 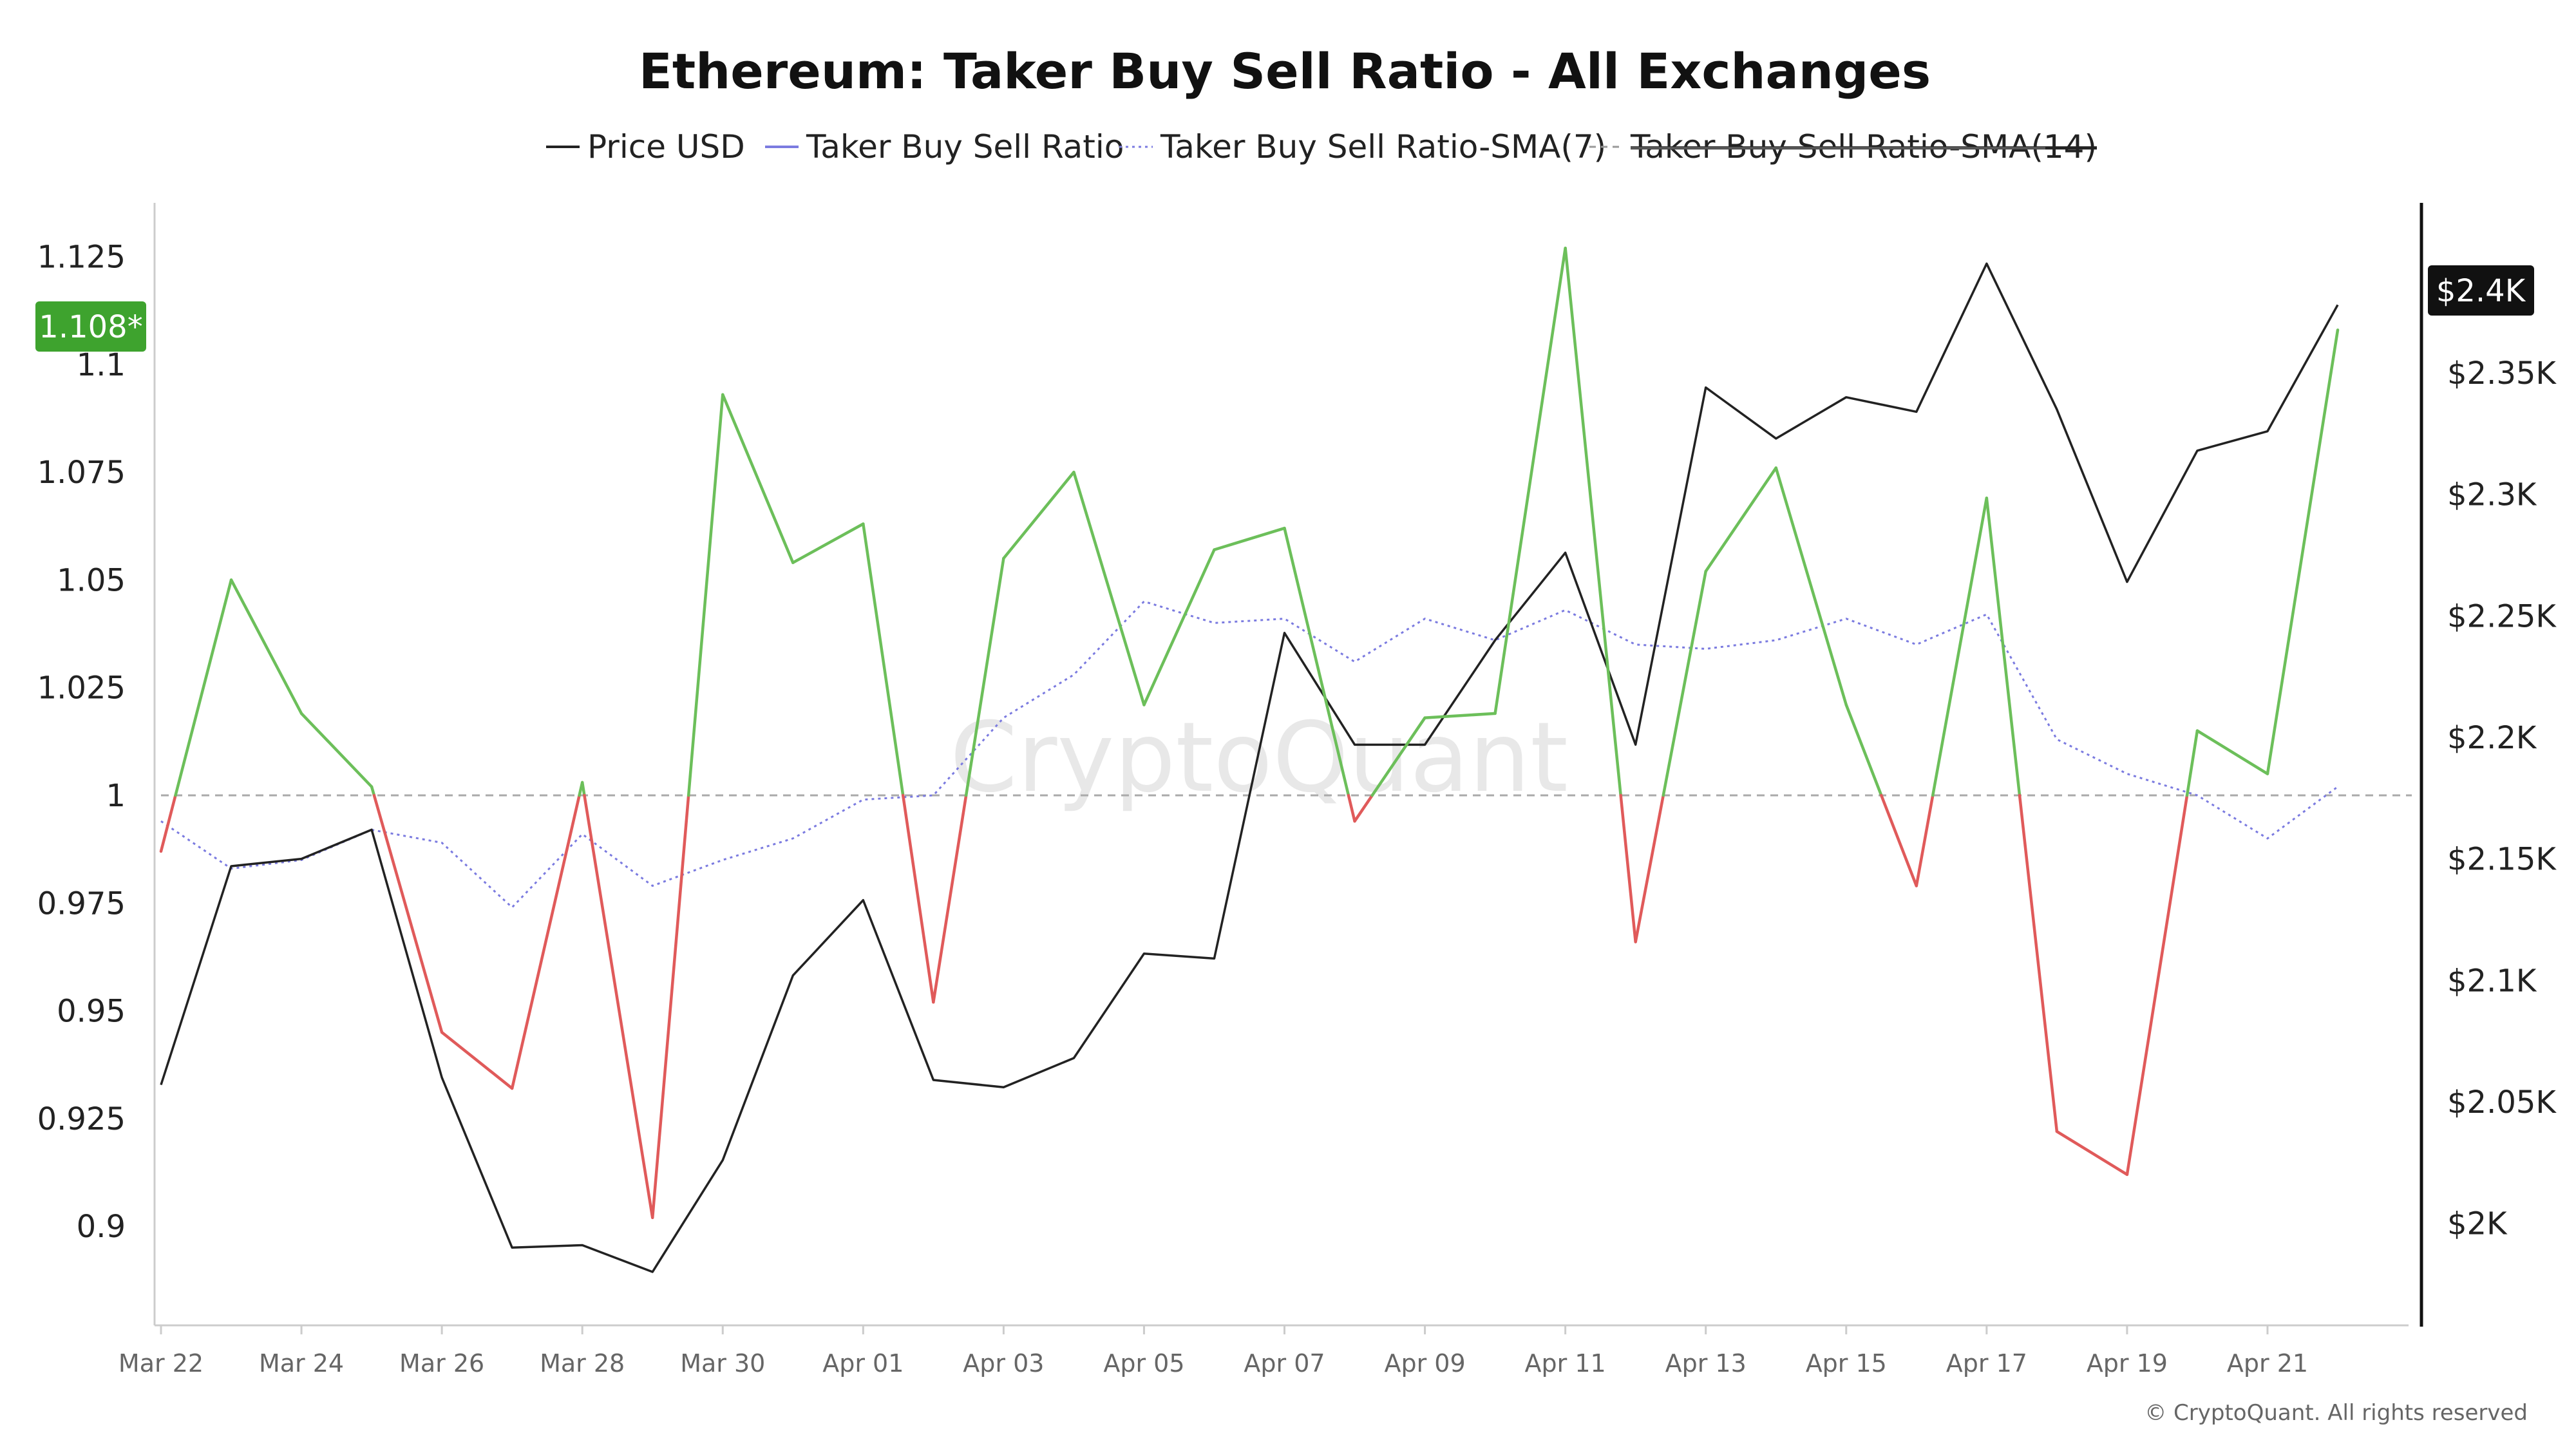 What do you see at coordinates (2492, 738) in the screenshot?
I see `right-tick-label: $2.2K` at bounding box center [2492, 738].